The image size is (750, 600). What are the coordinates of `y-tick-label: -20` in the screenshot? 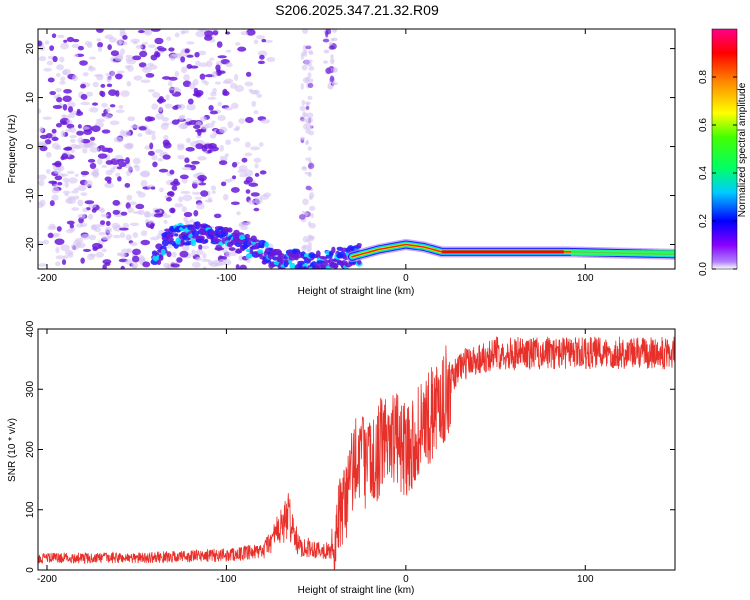 It's located at (30, 244).